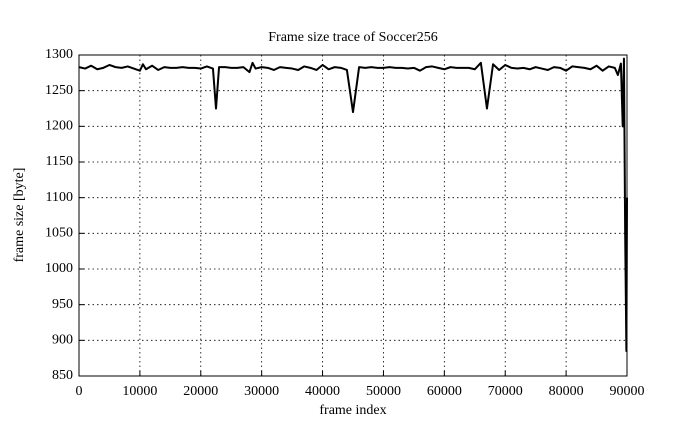  I want to click on y-tick-label: 1100, so click(59, 197).